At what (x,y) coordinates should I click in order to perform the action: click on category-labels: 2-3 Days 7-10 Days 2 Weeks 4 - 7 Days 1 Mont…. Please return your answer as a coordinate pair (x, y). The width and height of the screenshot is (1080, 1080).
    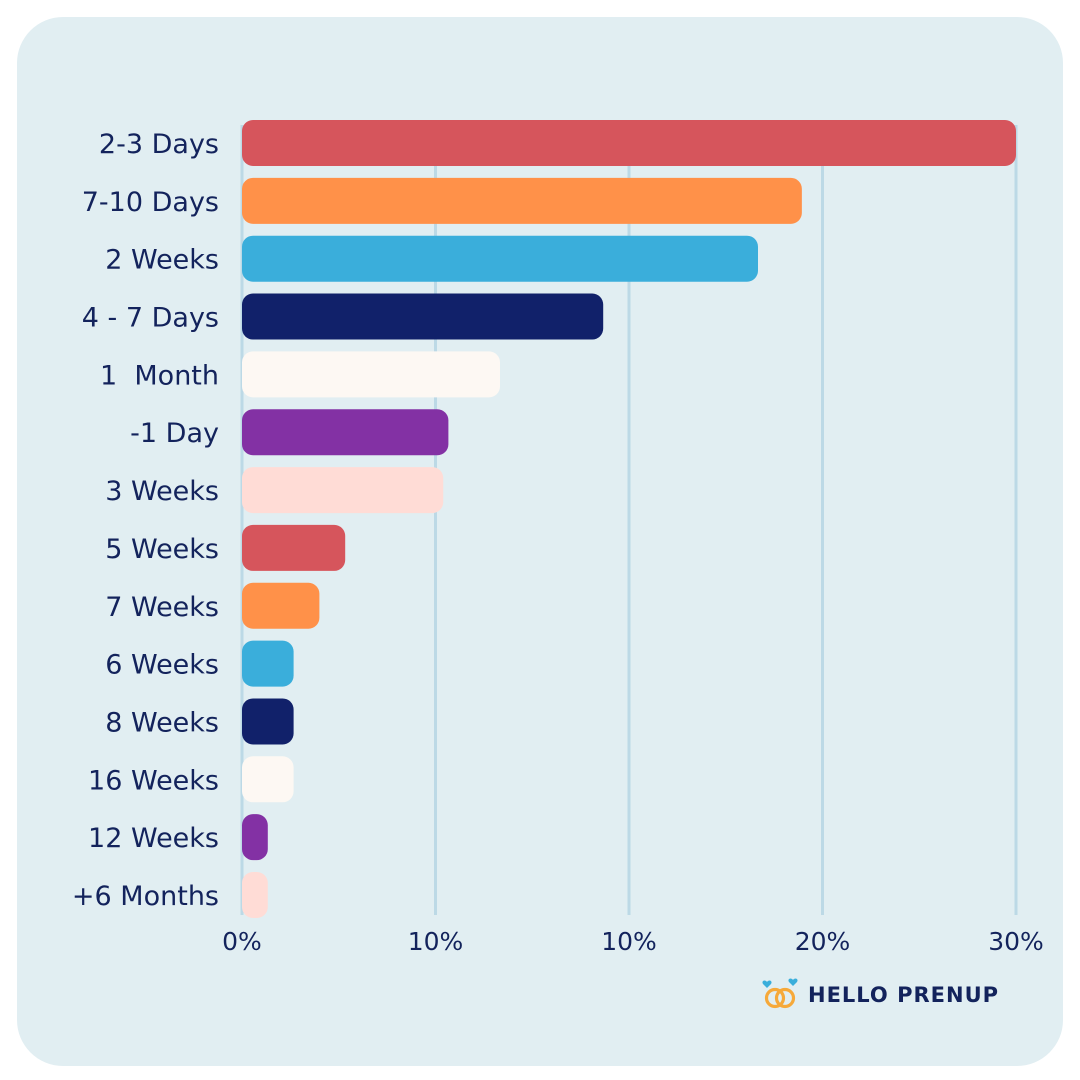
    Looking at the image, I should click on (145, 520).